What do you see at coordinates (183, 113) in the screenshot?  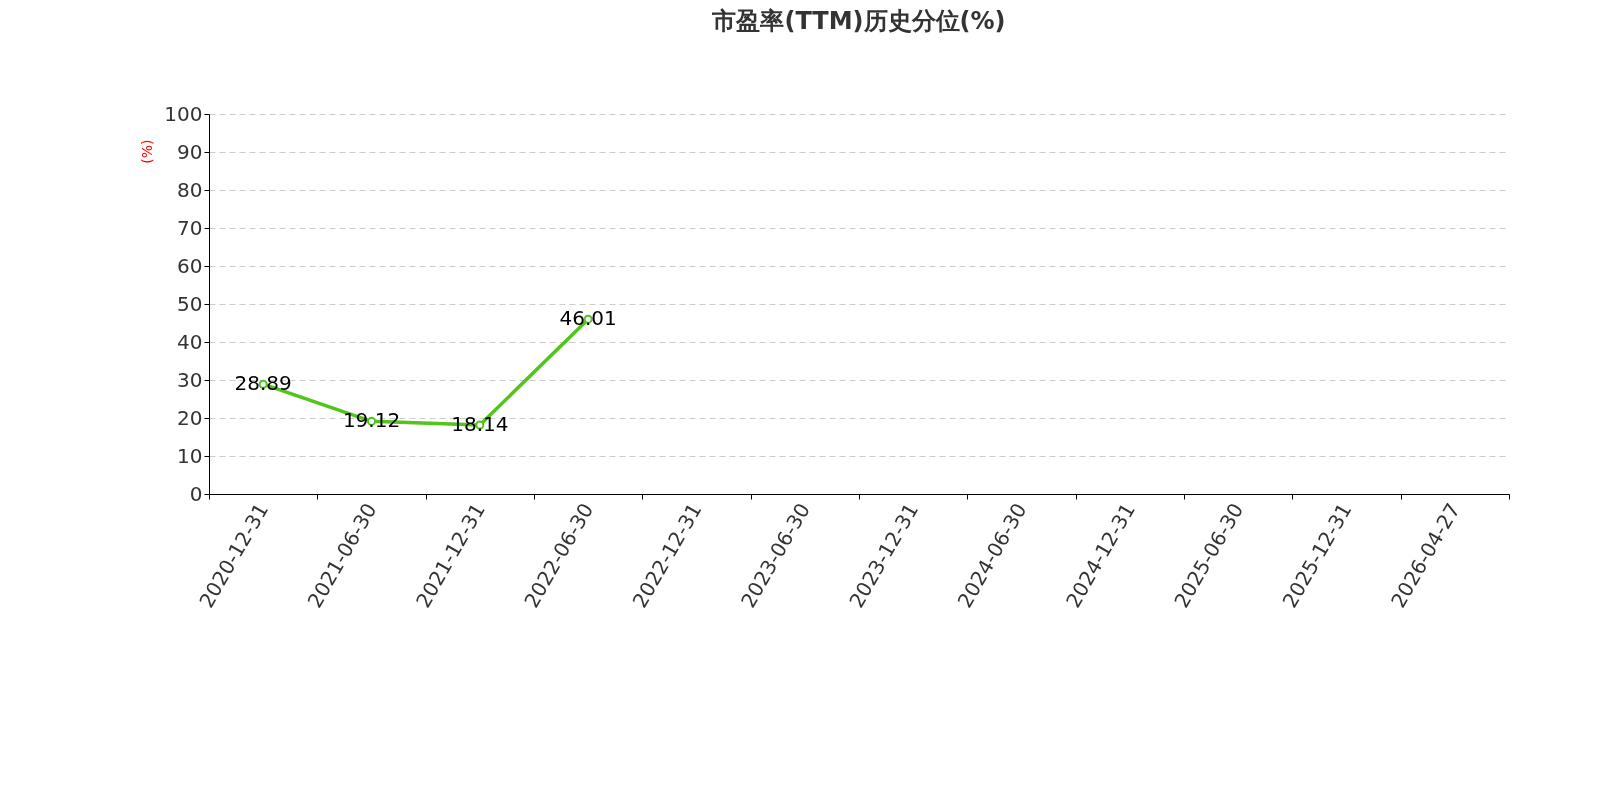 I see `y-tick-label: 100` at bounding box center [183, 113].